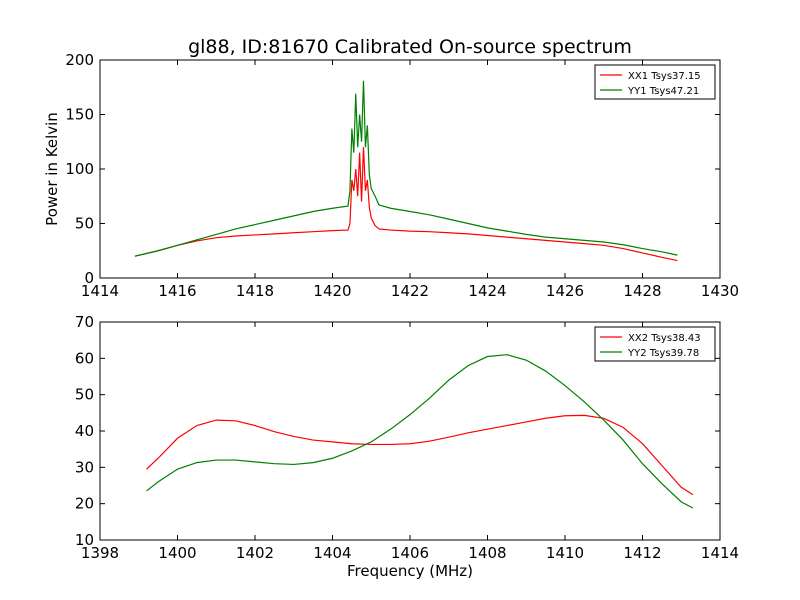 The height and width of the screenshot is (600, 800). I want to click on bottom-x-tick-label: 1408, so click(487, 553).